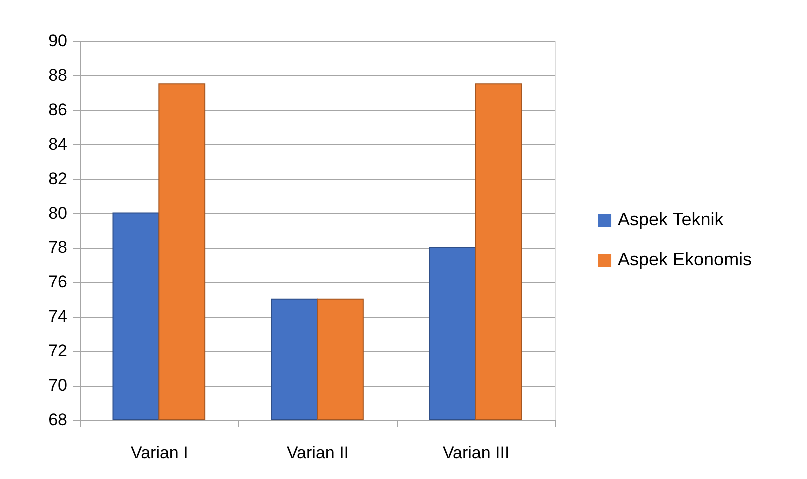 The height and width of the screenshot is (479, 807). What do you see at coordinates (318, 453) in the screenshot?
I see `x-tick-label: Varian II` at bounding box center [318, 453].